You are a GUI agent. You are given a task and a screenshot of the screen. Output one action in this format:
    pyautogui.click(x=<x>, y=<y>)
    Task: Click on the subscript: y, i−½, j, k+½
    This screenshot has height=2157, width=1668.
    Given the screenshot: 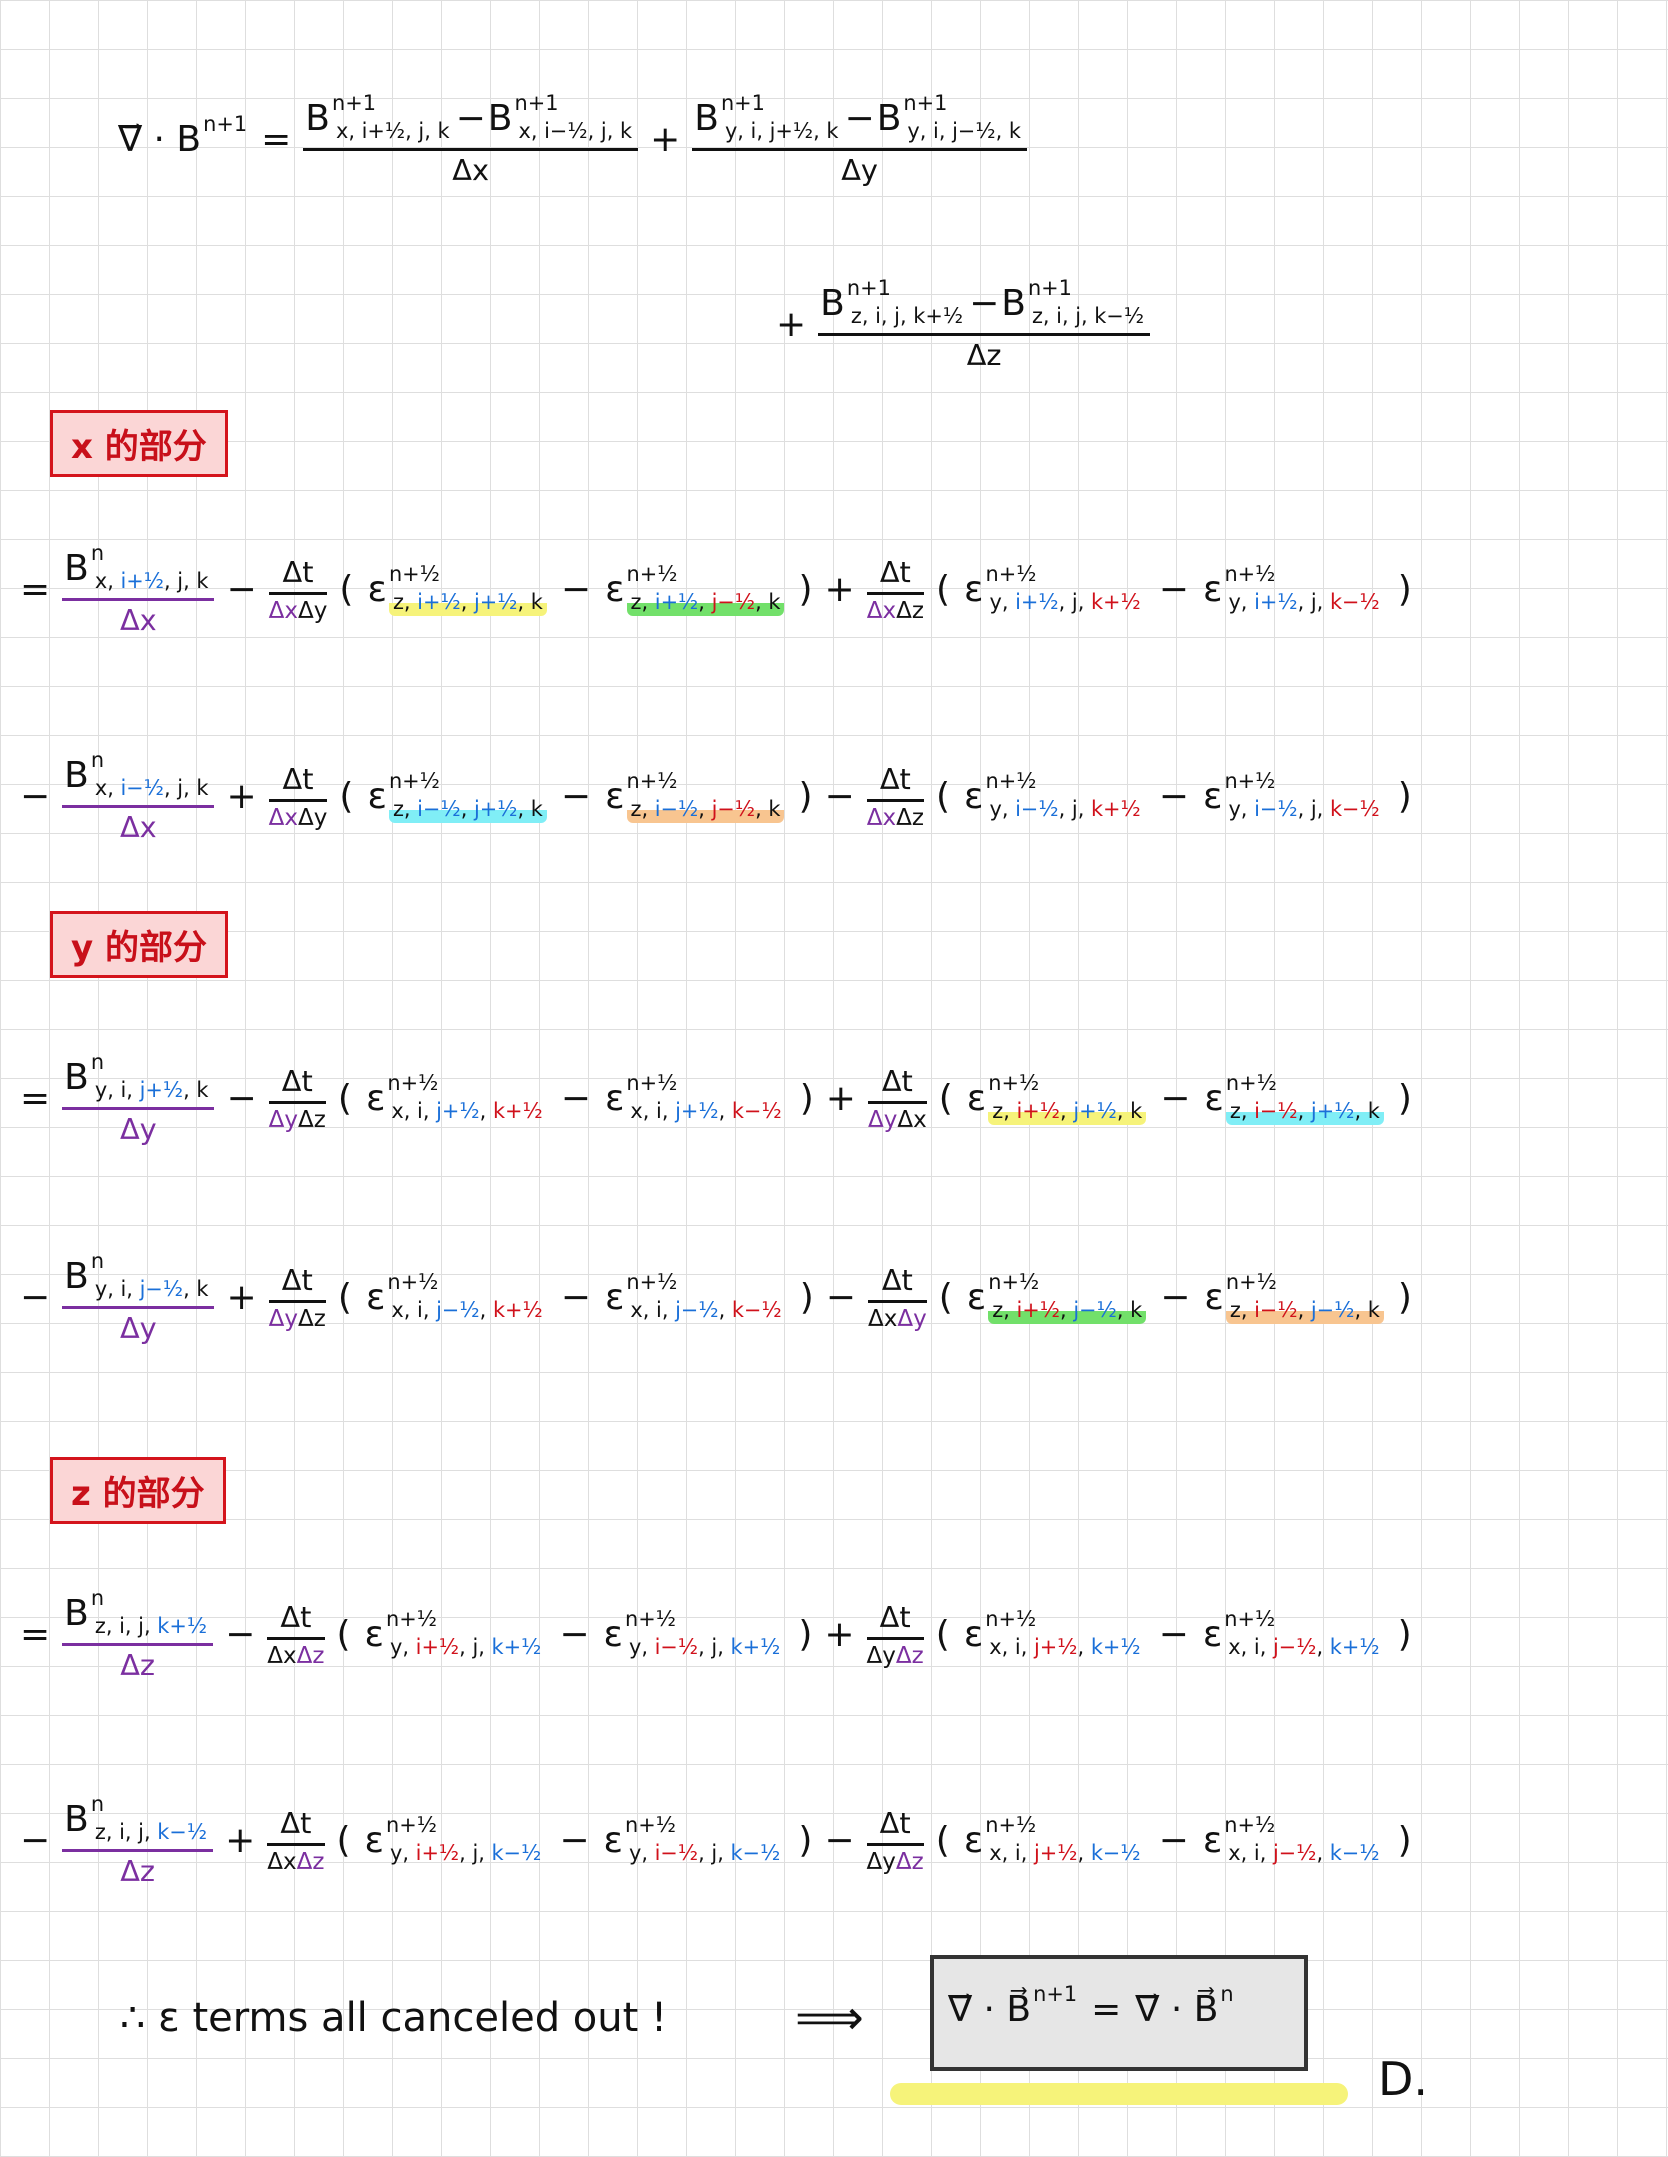 What is the action you would take?
    pyautogui.click(x=1064, y=810)
    